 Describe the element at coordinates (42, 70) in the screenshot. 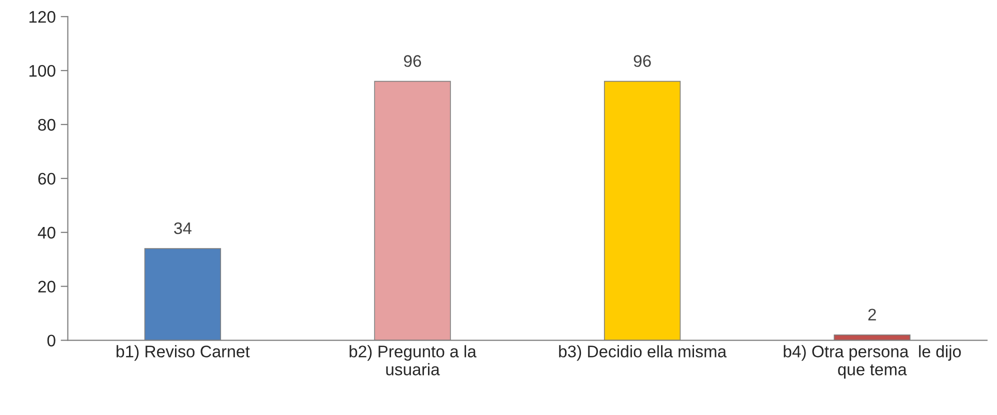

I see `y-tick-label: 100` at that location.